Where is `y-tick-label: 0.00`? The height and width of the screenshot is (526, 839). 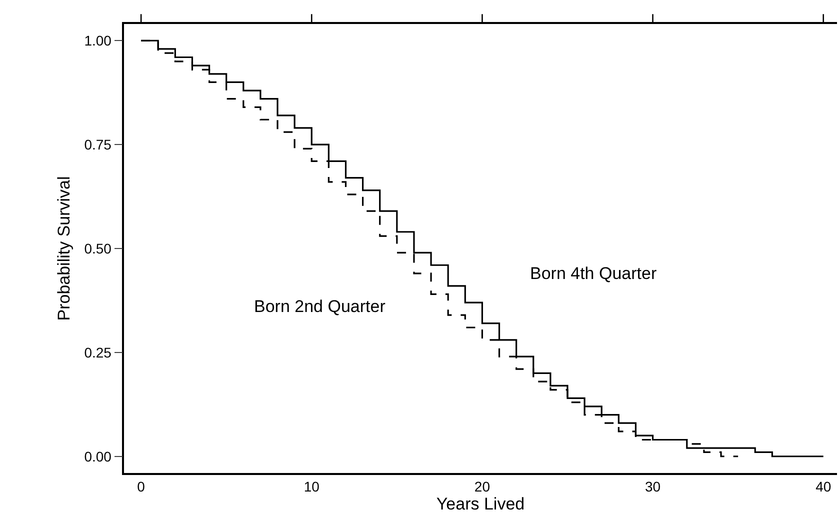 y-tick-label: 0.00 is located at coordinates (98, 456).